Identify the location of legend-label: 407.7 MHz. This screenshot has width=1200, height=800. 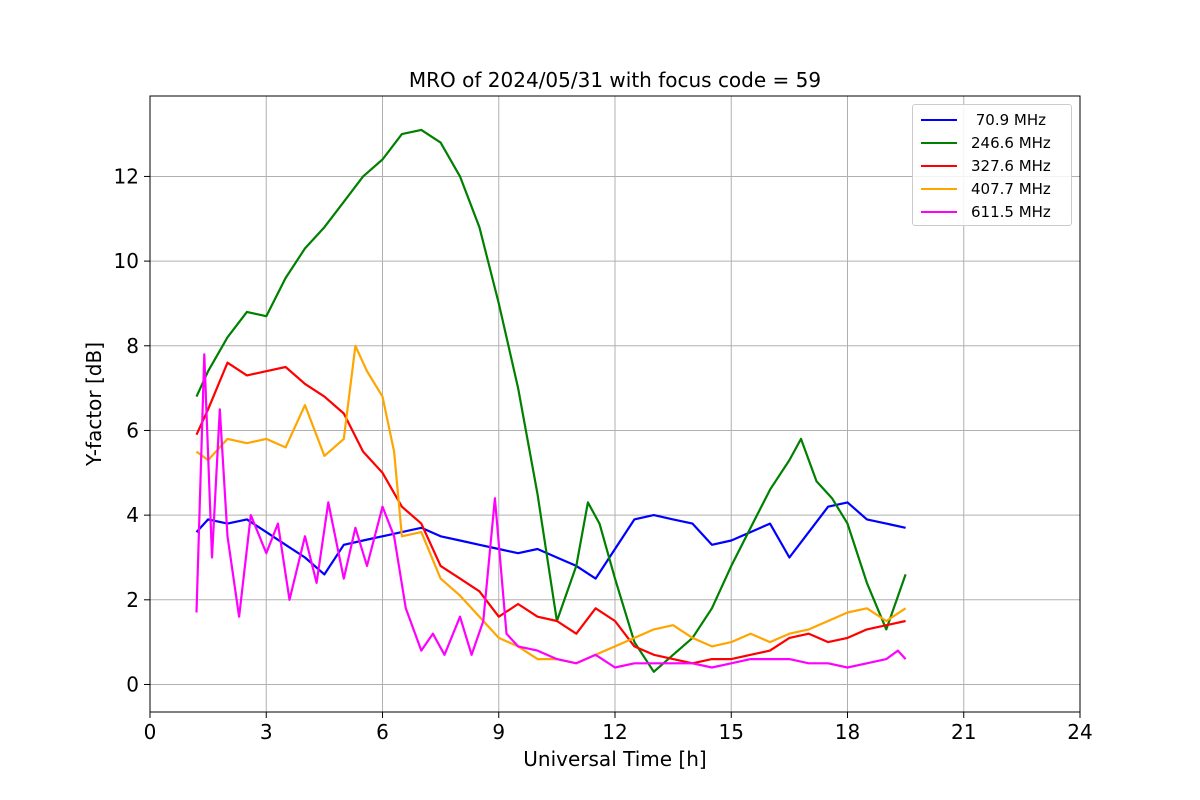
(1011, 189).